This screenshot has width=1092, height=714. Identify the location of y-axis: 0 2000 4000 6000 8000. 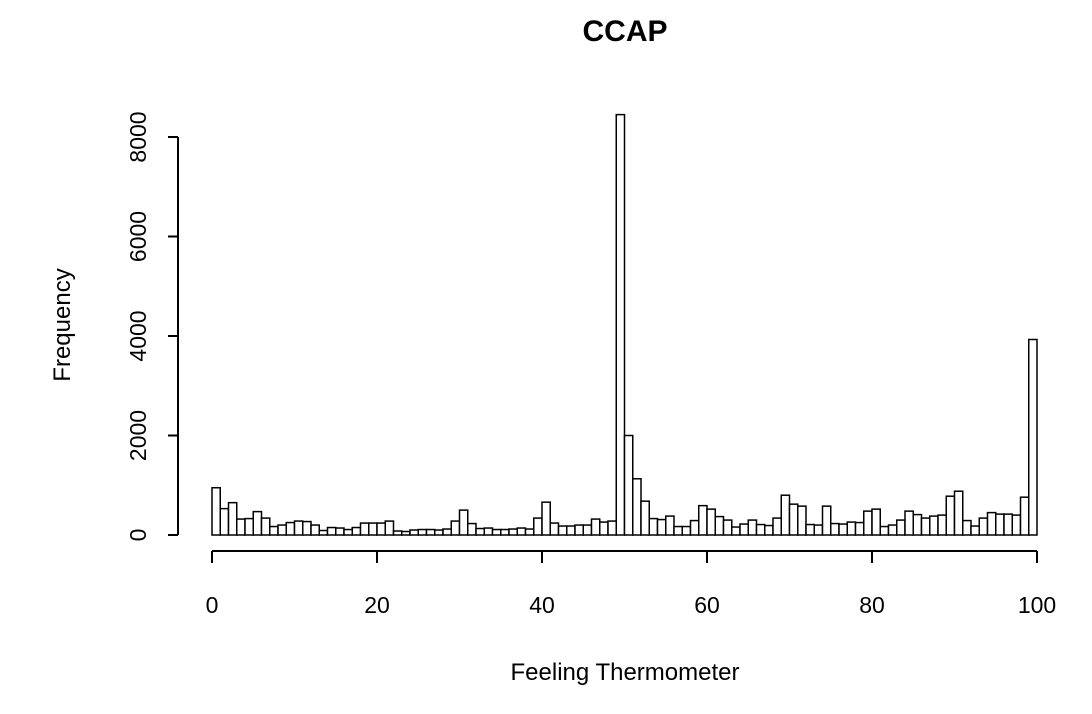
(152, 326).